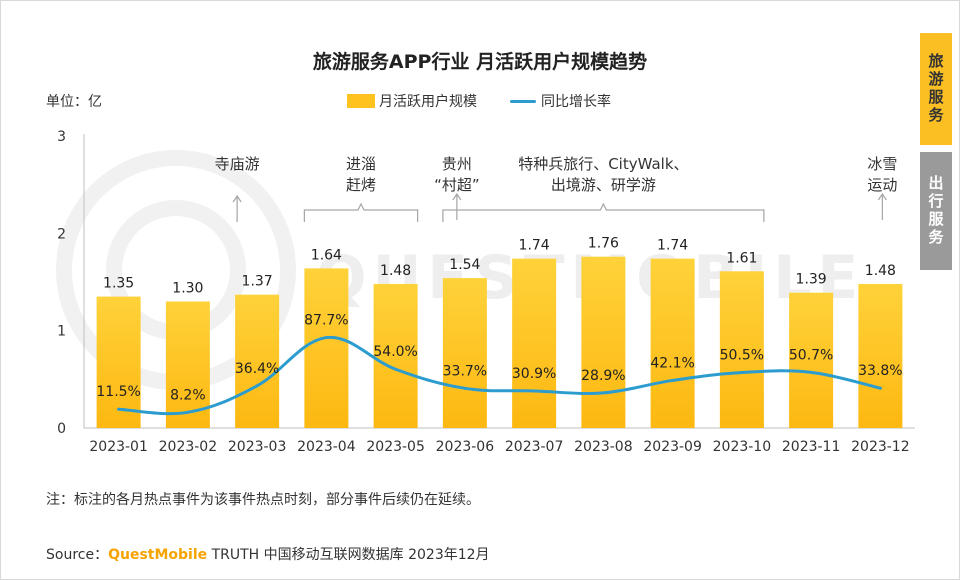  I want to click on tab-transport-service: 出行服务, so click(936, 211).